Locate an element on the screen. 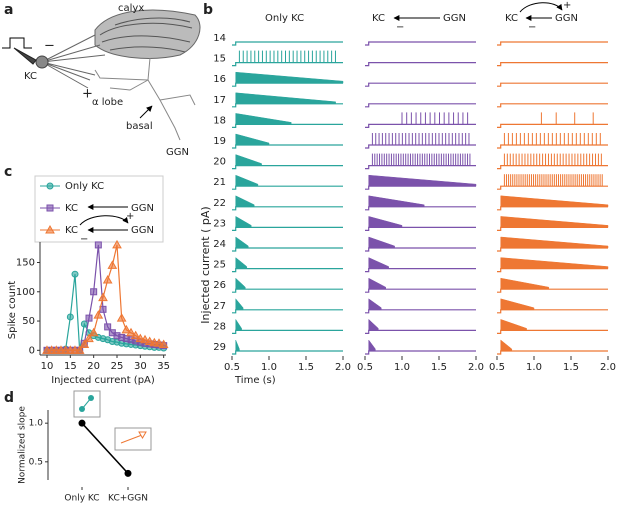  label: calyx is located at coordinates (131, 8).